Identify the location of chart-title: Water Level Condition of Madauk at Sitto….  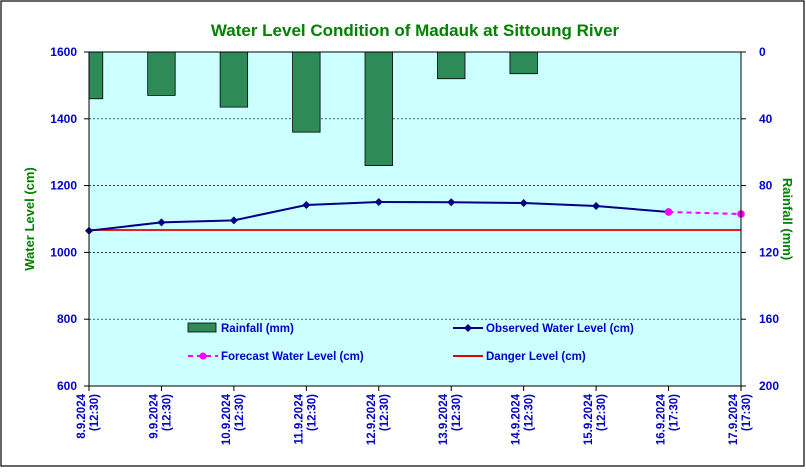
(415, 30).